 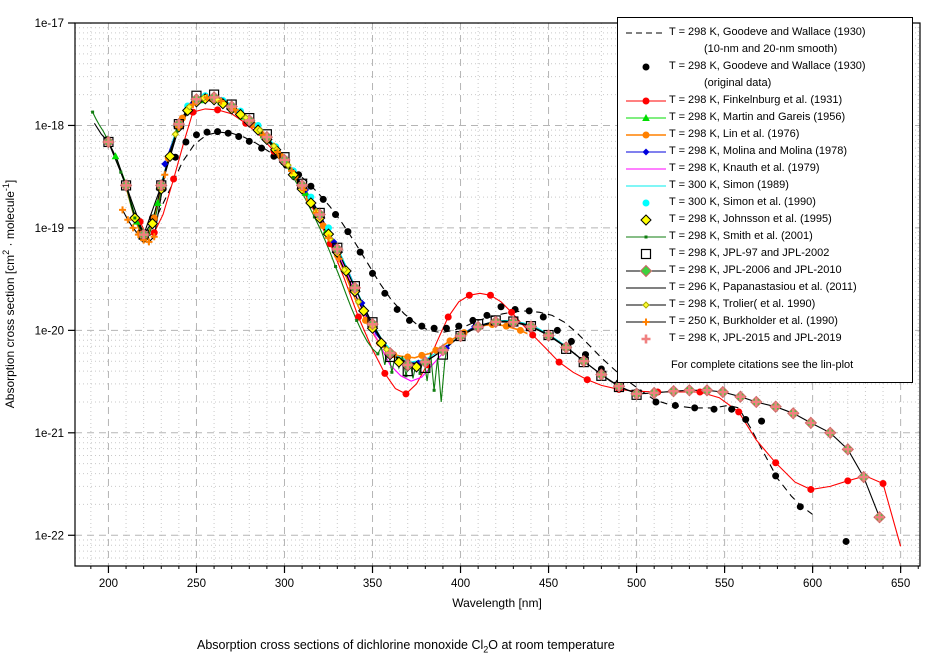 What do you see at coordinates (49, 434) in the screenshot?
I see `y-tick-label: 1e-21` at bounding box center [49, 434].